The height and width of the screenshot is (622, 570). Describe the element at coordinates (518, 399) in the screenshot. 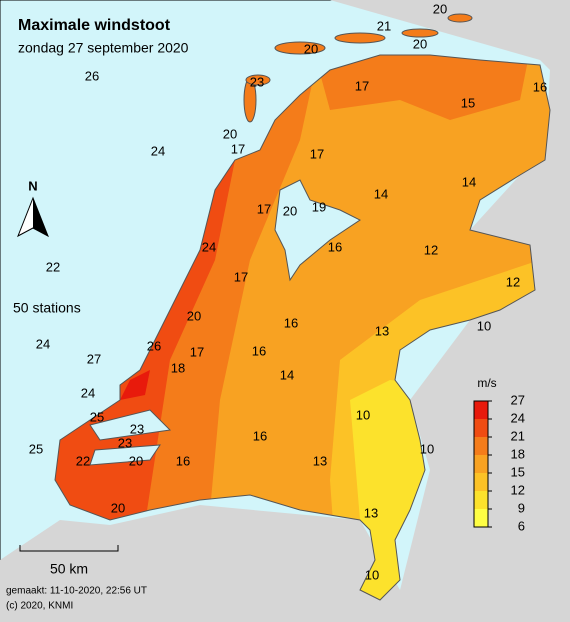

I see `legend-tick-label: 27` at that location.